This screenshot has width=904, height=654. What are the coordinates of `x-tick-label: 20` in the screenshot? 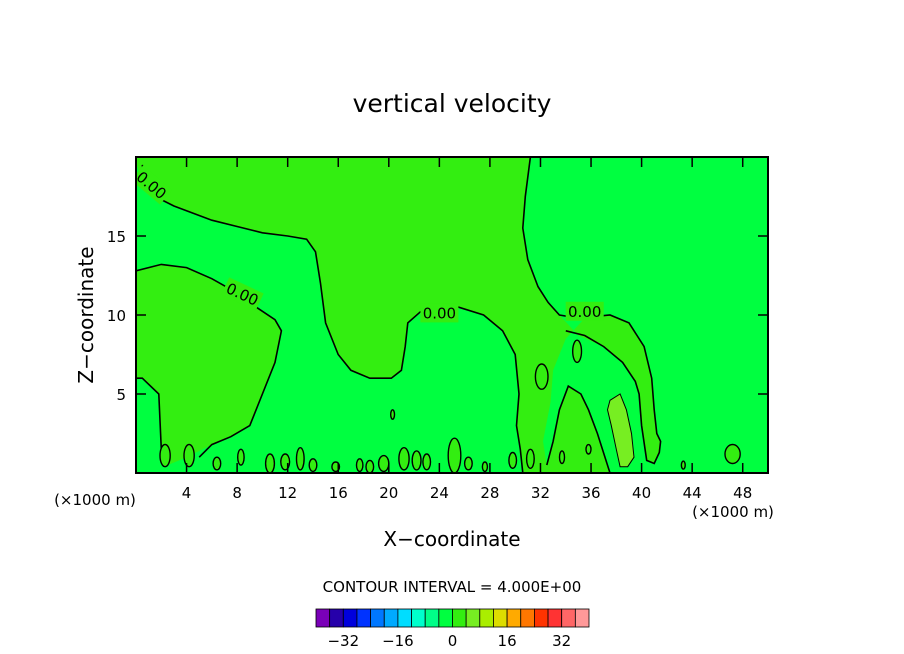 It's located at (388, 493).